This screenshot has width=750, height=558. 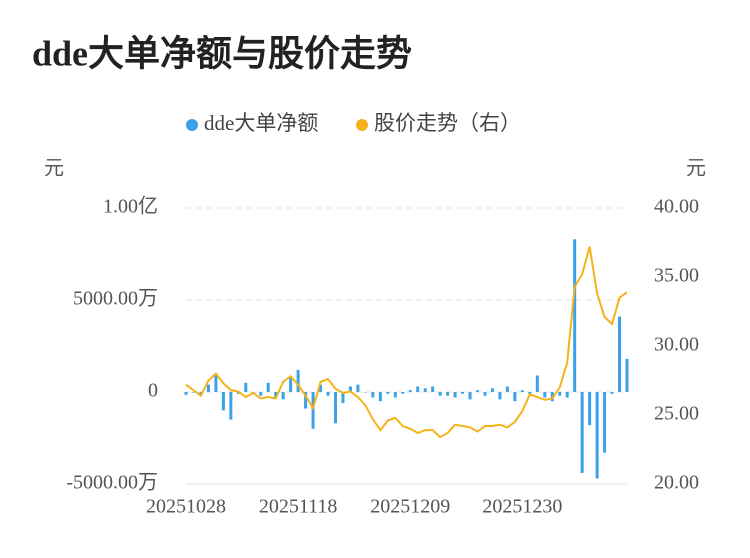 I want to click on y2-tick-label: 20.00, so click(x=676, y=483).